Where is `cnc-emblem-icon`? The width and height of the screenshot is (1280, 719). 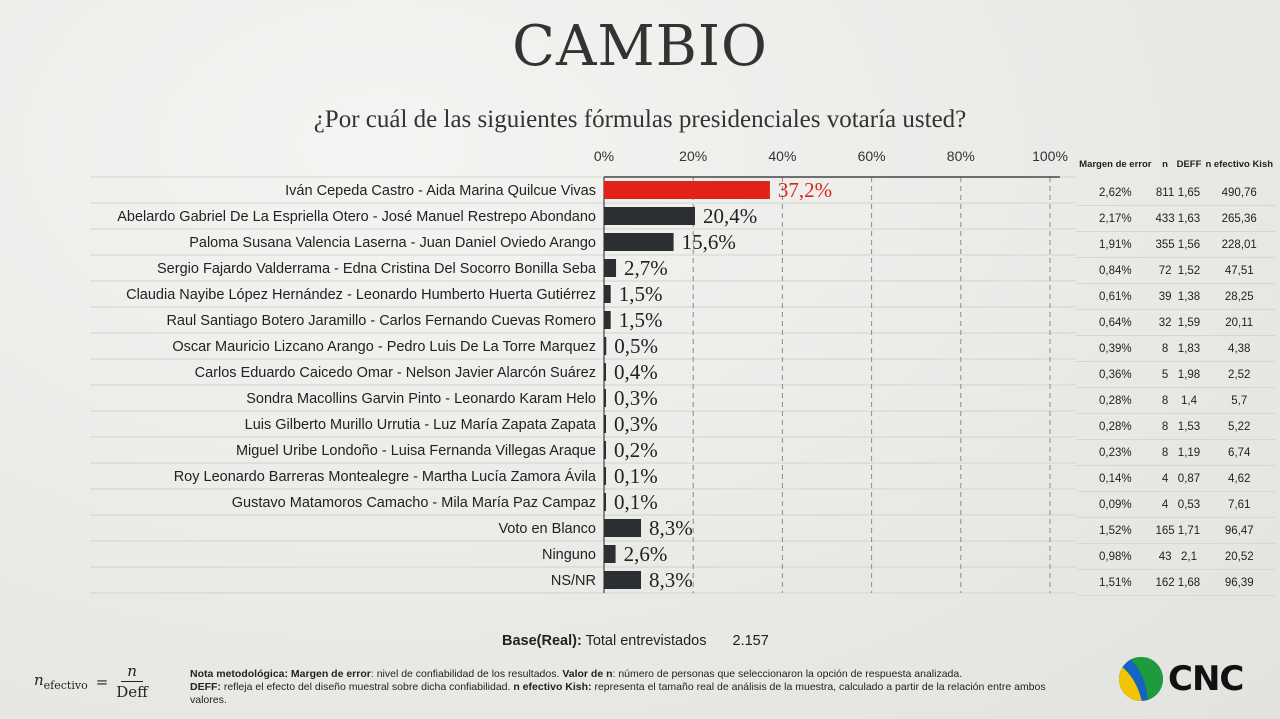 cnc-emblem-icon is located at coordinates (1141, 679).